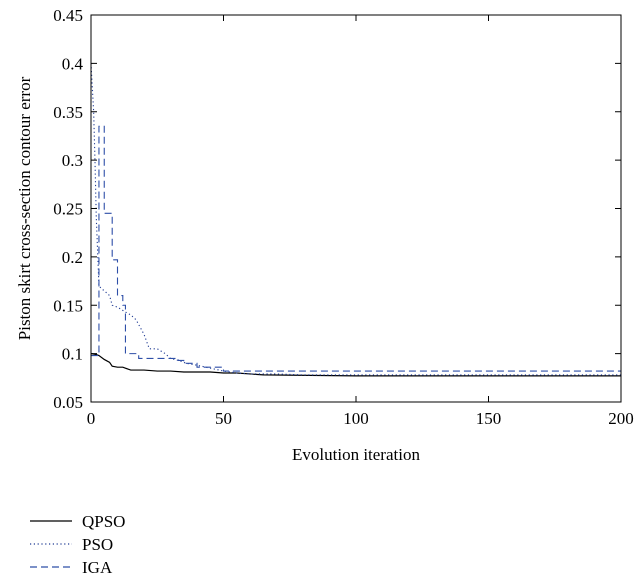 This screenshot has width=636, height=588. Describe the element at coordinates (72, 257) in the screenshot. I see `y-tick-label: 0.2` at that location.